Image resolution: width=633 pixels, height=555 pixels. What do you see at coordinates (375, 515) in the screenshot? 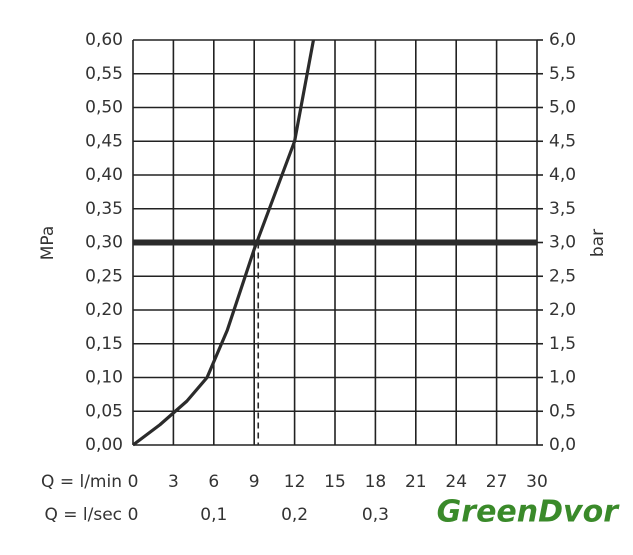
I see `x2-tick-label: 0,3` at bounding box center [375, 515].